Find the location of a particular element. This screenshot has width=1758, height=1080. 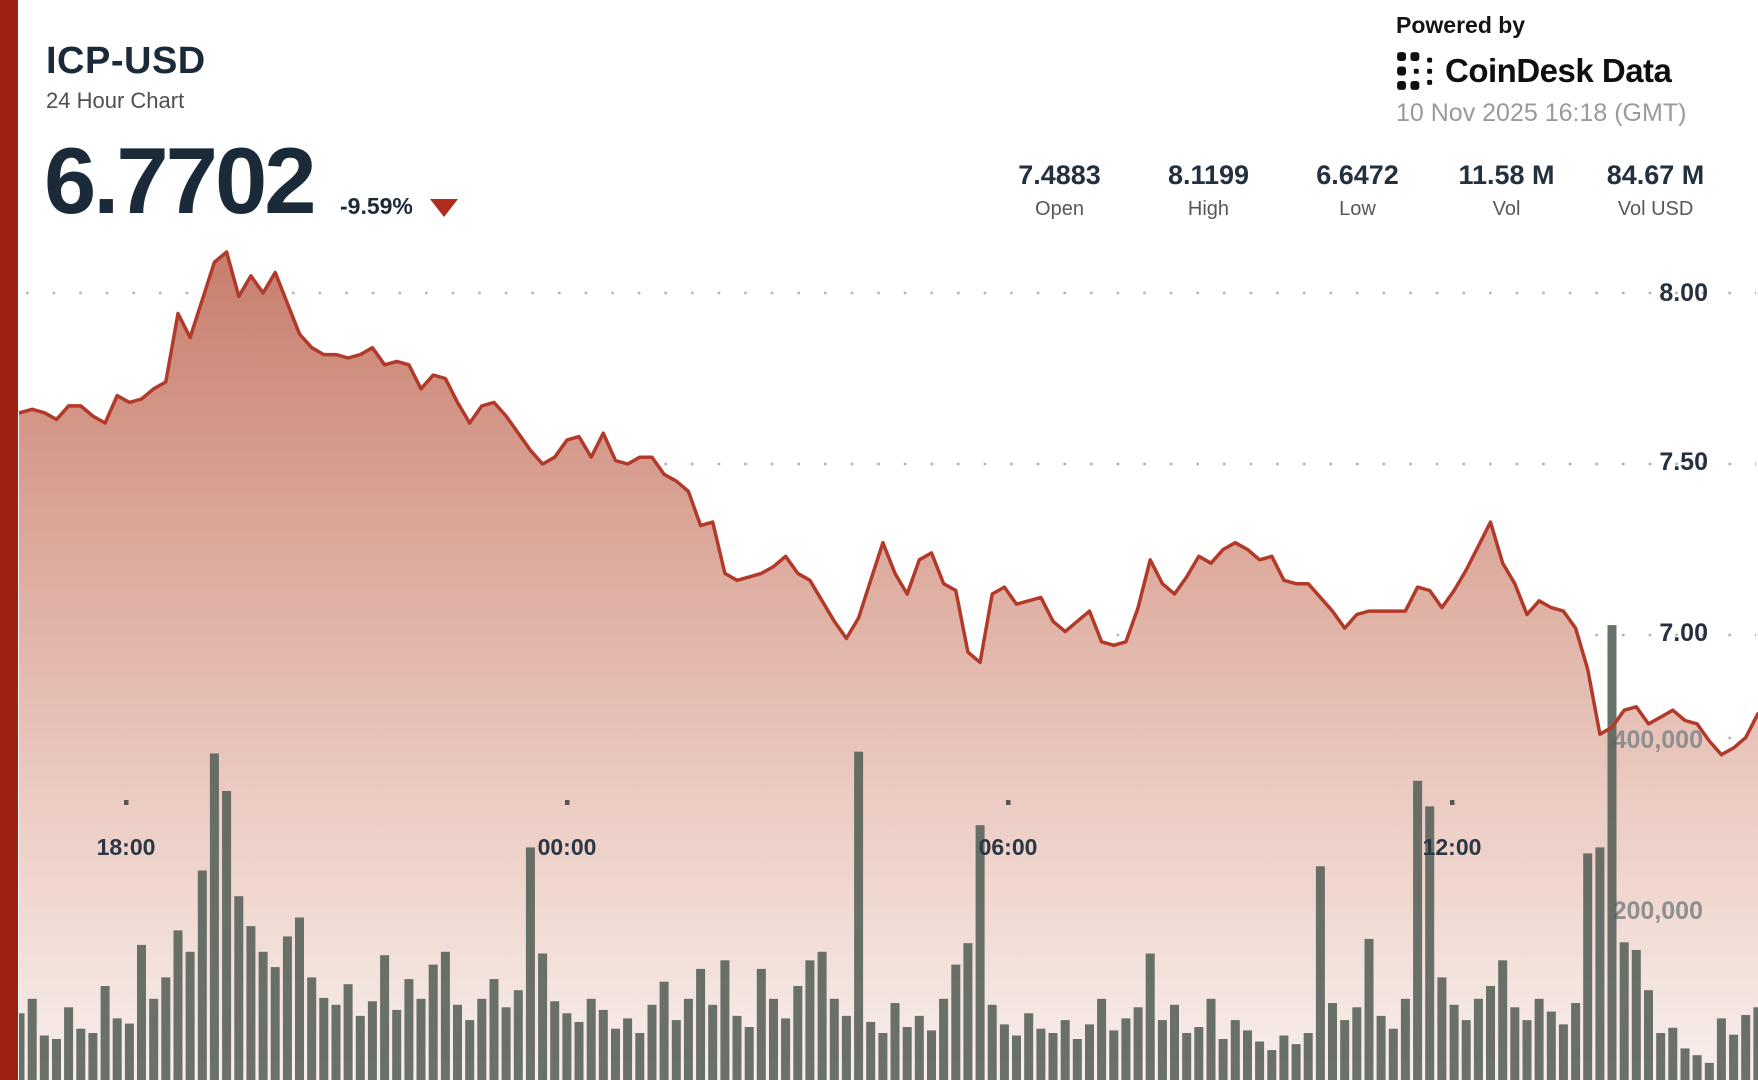

time-axis-ticks is located at coordinates (789, 802).